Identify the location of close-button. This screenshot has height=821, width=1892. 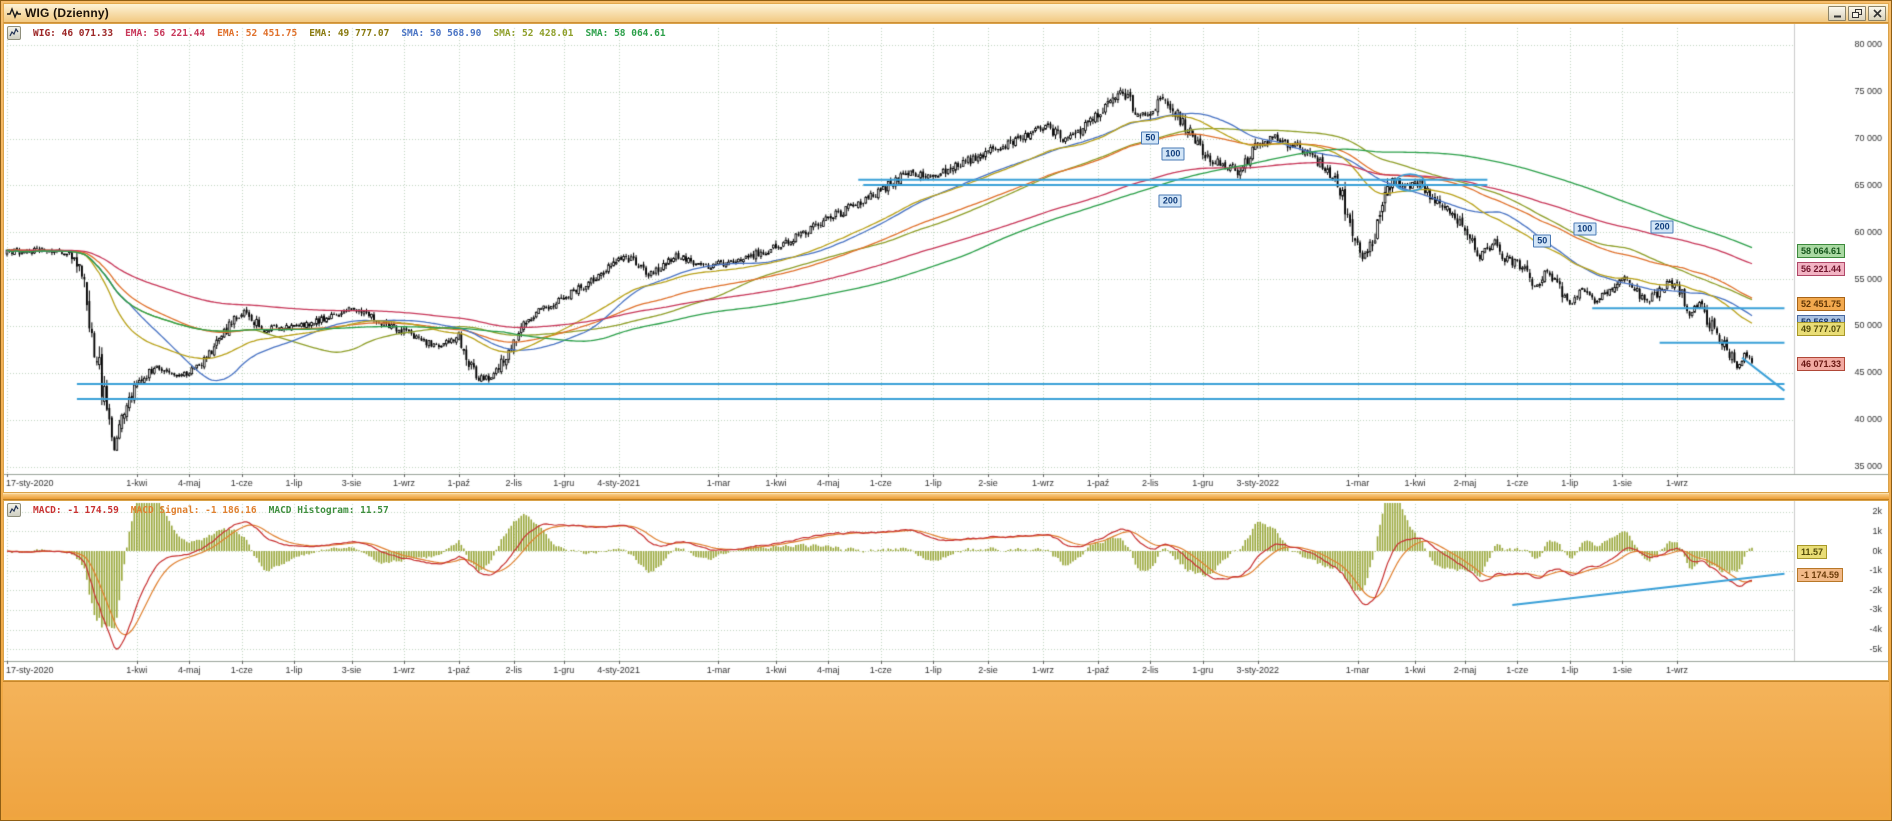
(1877, 13).